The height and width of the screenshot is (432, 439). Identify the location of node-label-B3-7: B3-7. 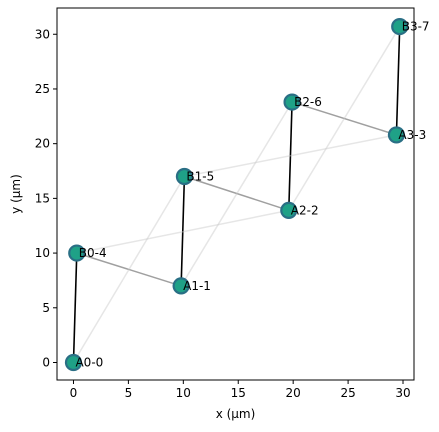
(416, 27).